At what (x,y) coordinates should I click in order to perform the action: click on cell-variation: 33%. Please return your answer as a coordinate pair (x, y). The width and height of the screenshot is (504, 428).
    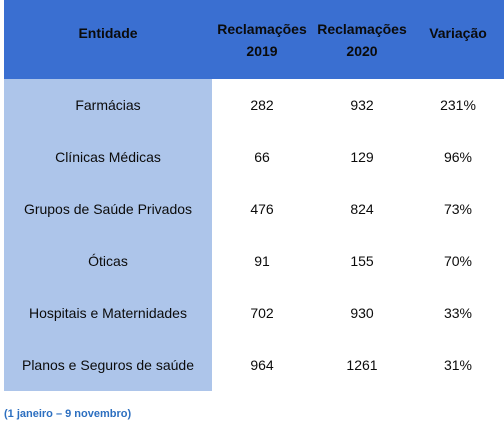
    Looking at the image, I should click on (458, 313).